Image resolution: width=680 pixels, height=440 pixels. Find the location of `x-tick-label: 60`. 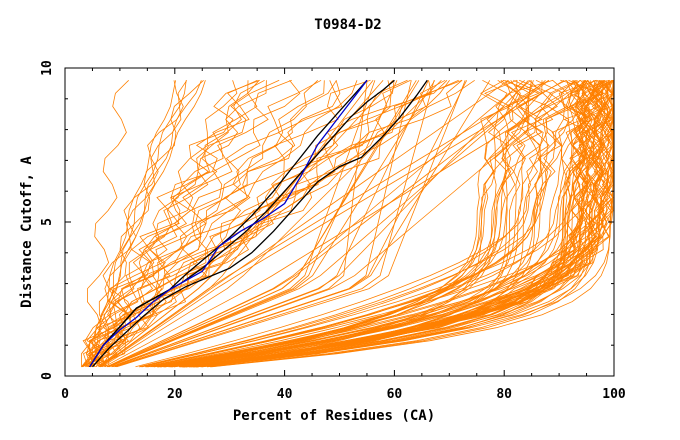

x-tick-label: 60 is located at coordinates (395, 394).